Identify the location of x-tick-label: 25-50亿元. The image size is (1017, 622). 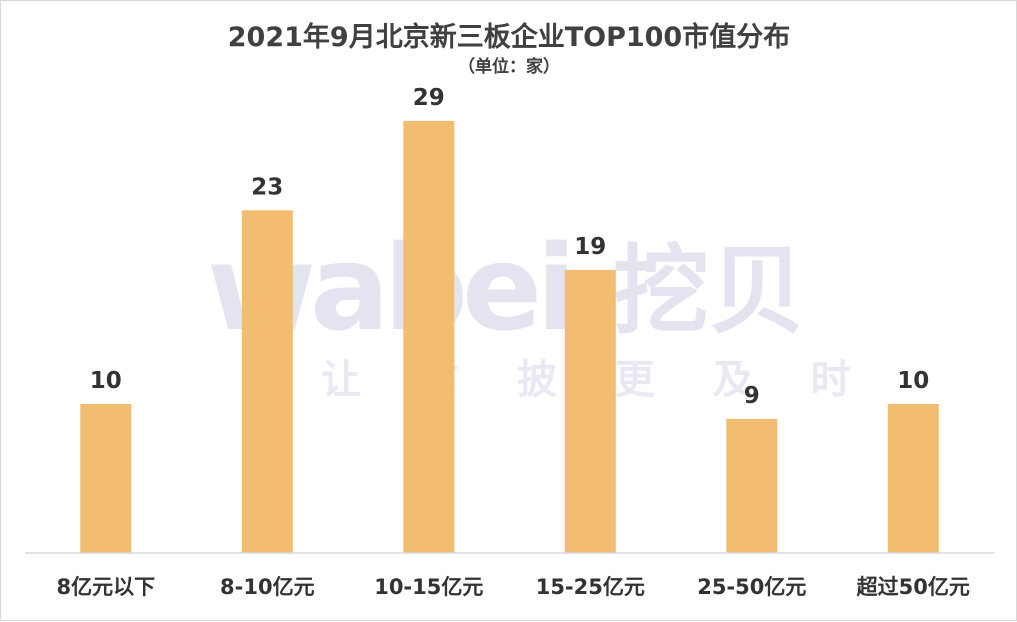
(751, 587).